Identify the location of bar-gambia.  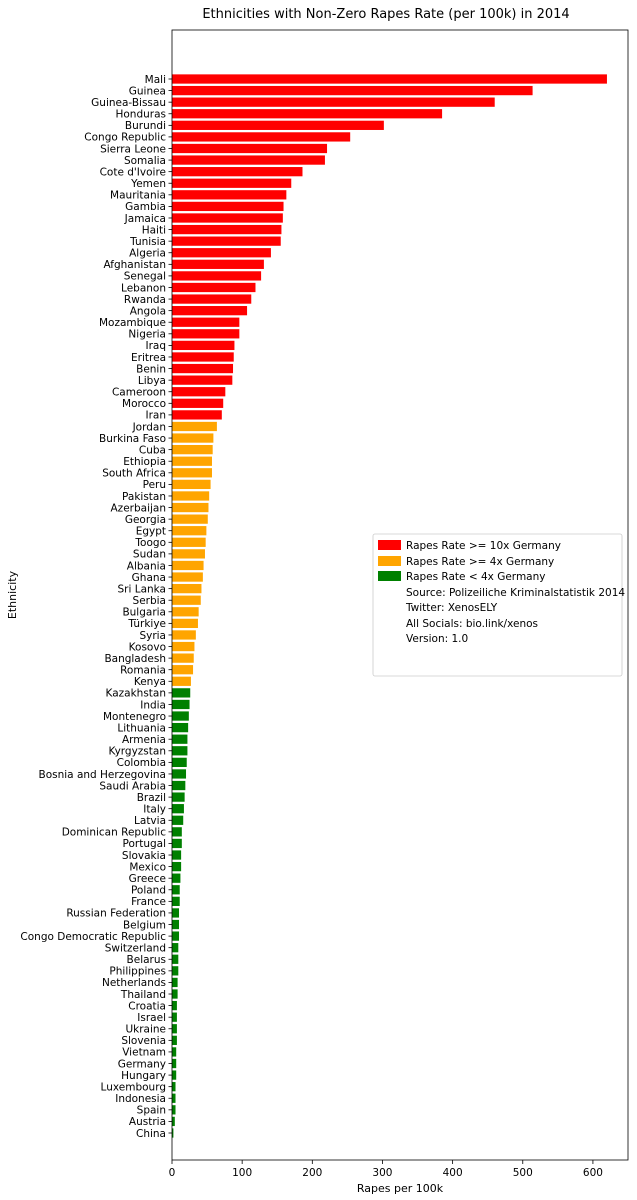
(228, 206).